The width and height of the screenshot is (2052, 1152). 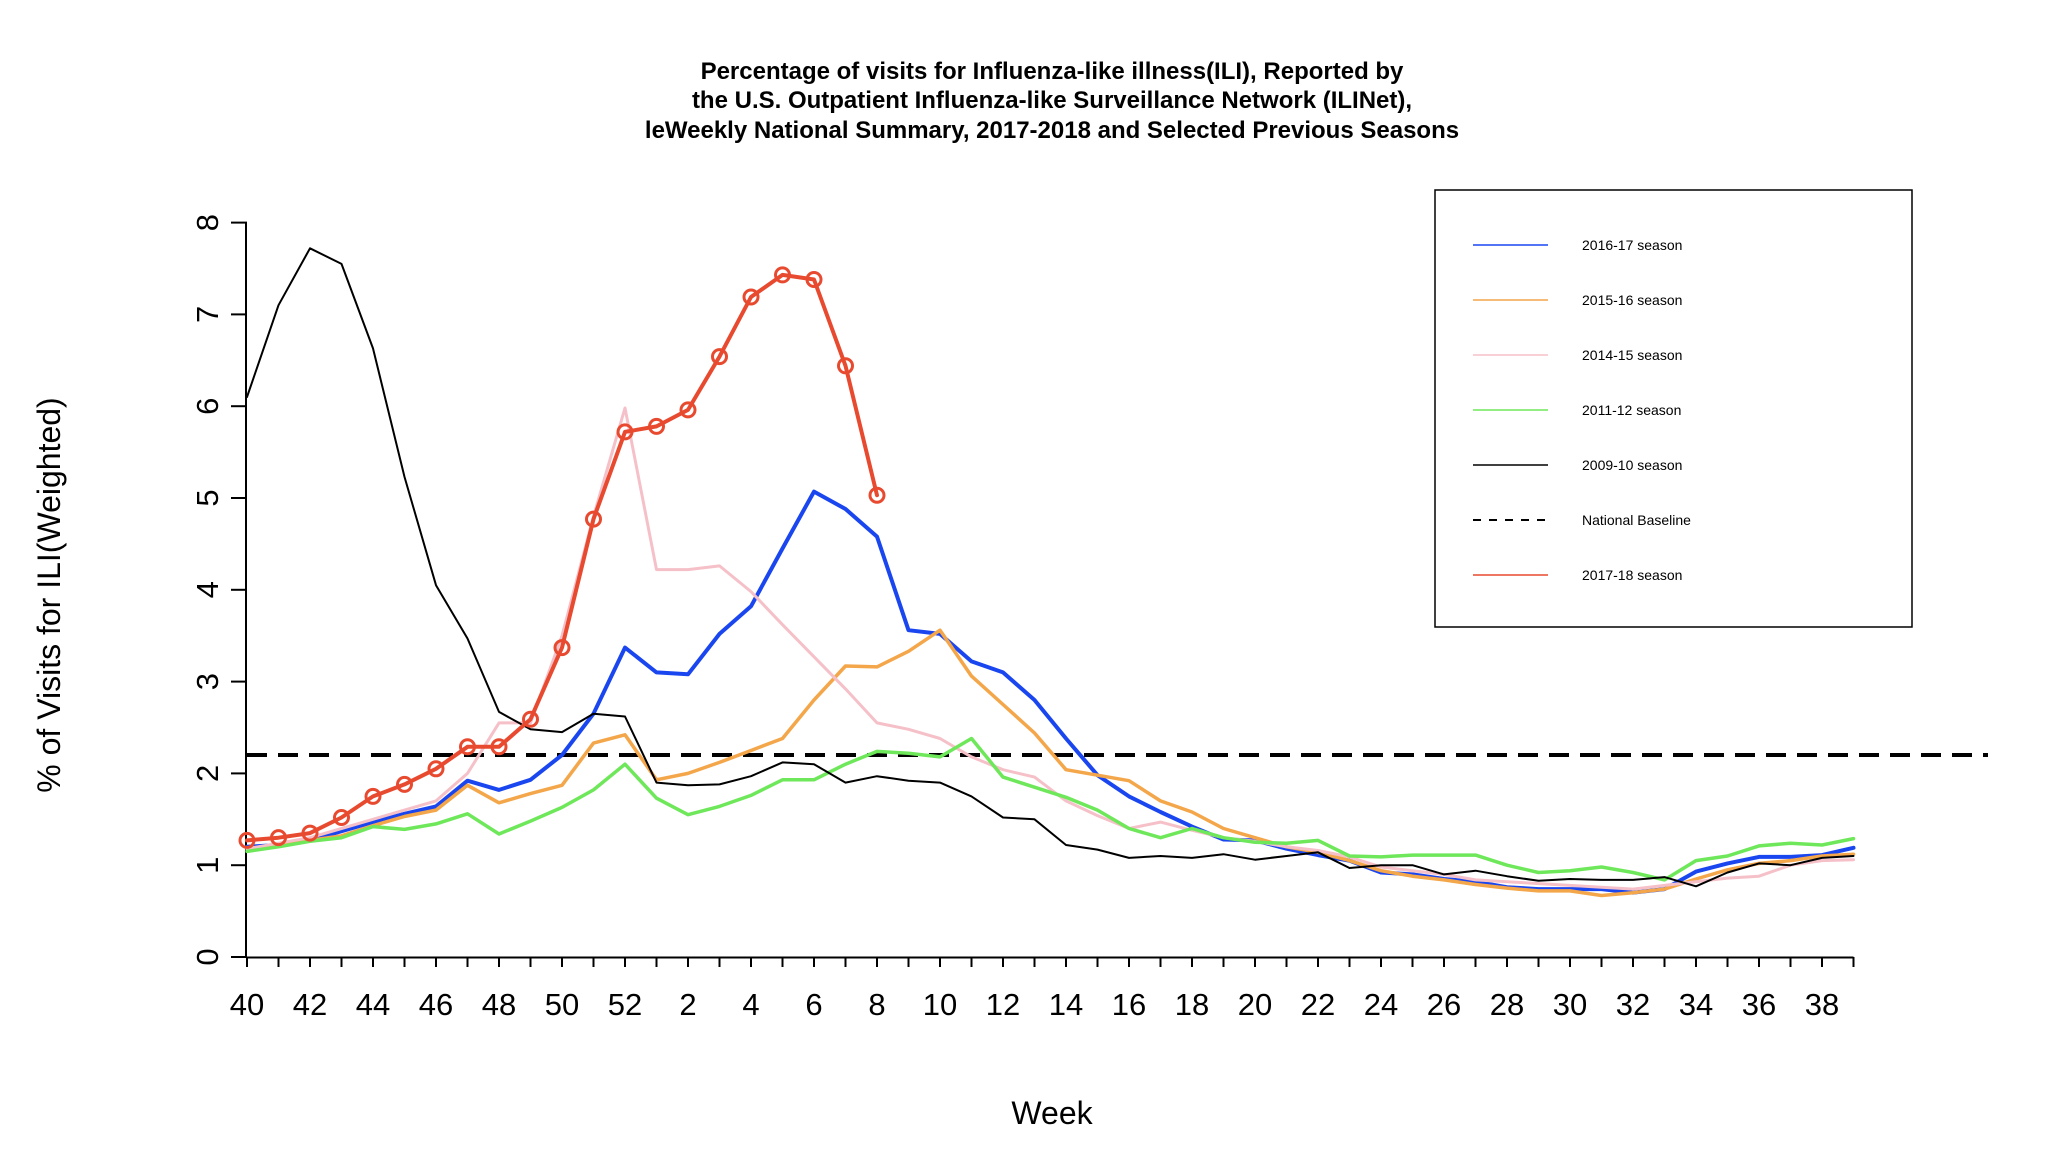 What do you see at coordinates (310, 1004) in the screenshot?
I see `x-tick-label: 42` at bounding box center [310, 1004].